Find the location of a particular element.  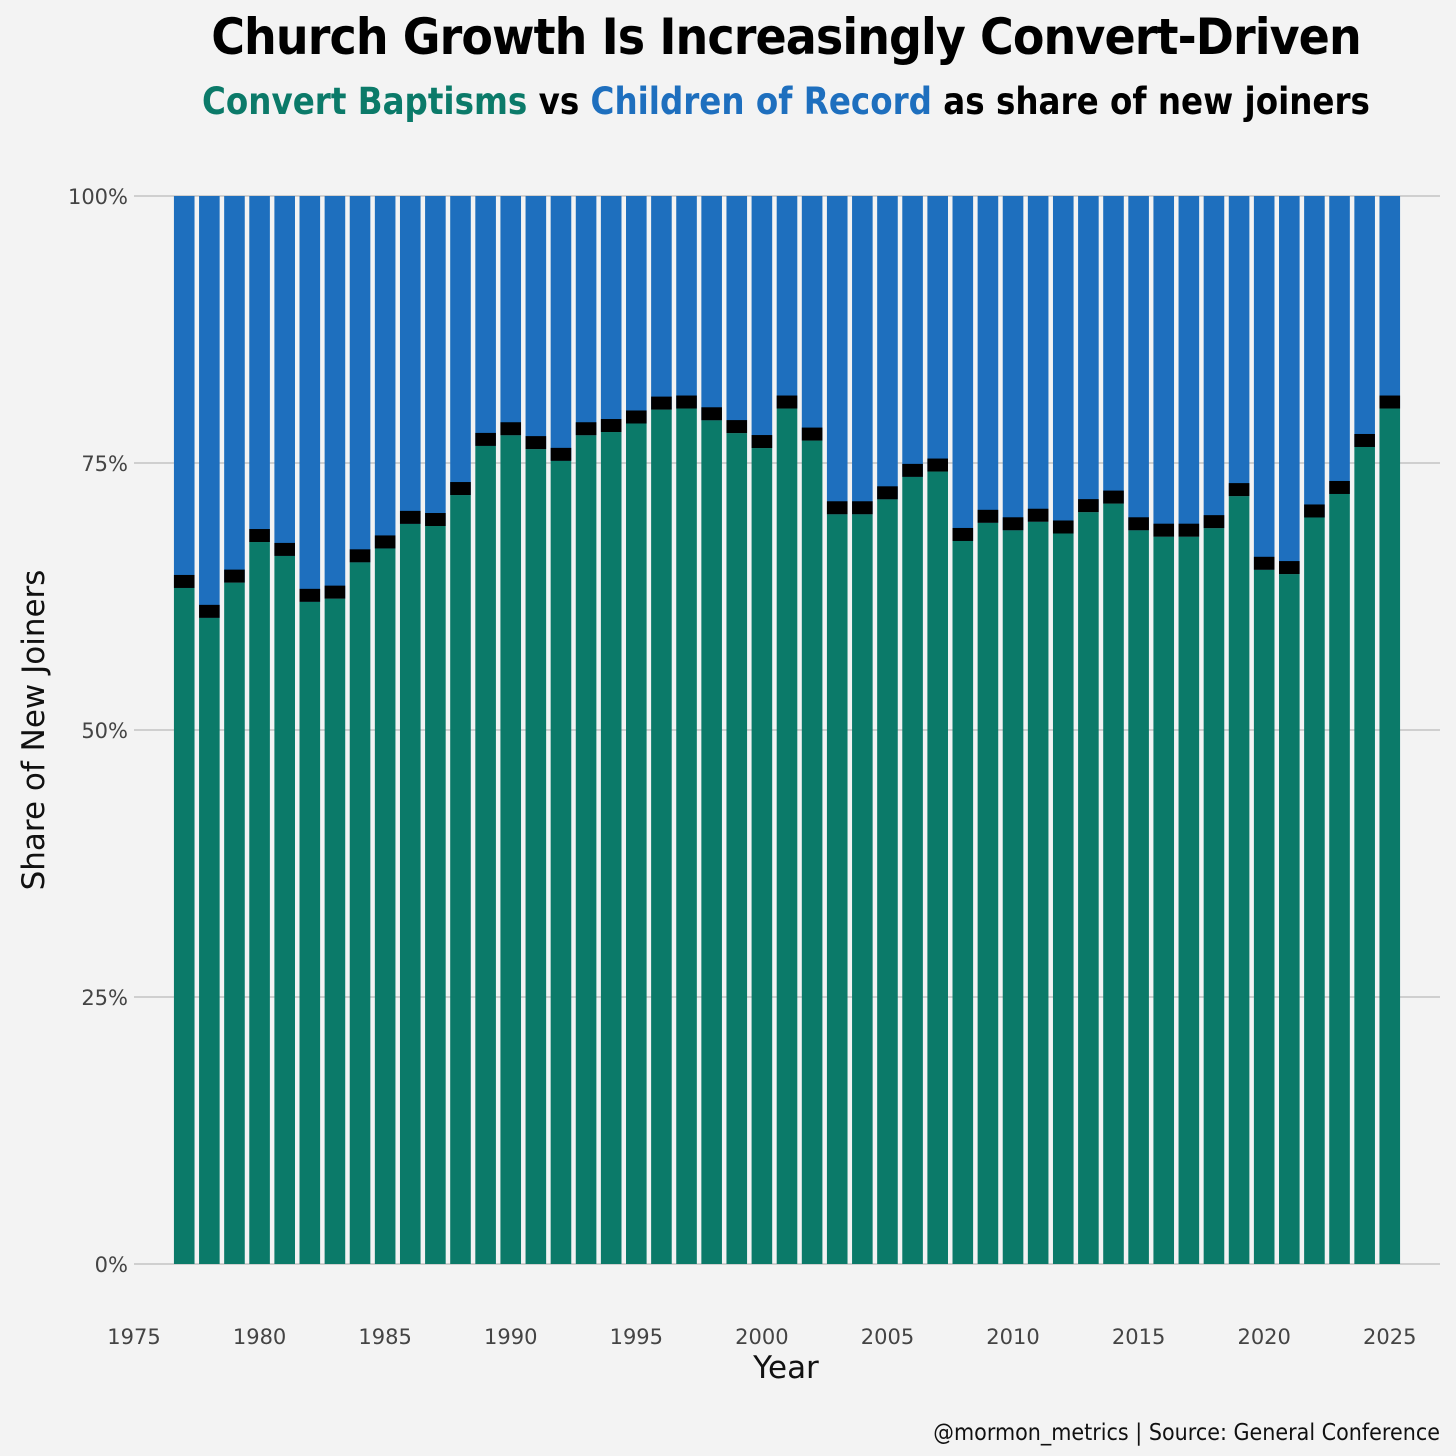

bar-separator-1992 is located at coordinates (561, 454).